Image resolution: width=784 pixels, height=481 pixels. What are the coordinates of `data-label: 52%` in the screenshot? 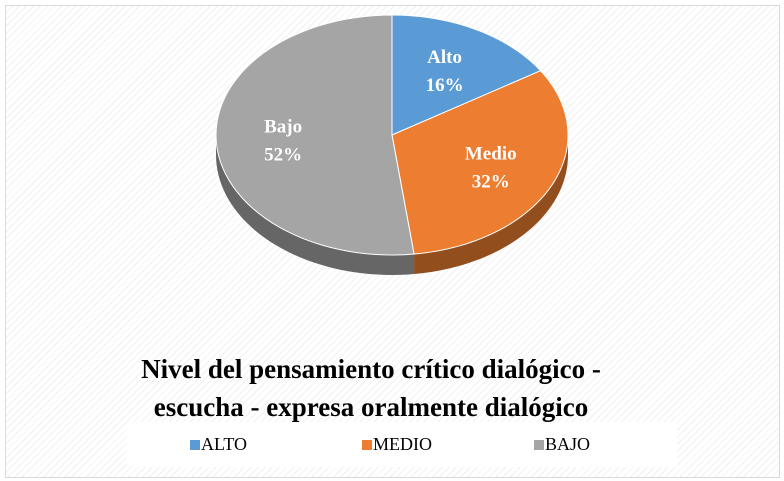 It's located at (283, 155).